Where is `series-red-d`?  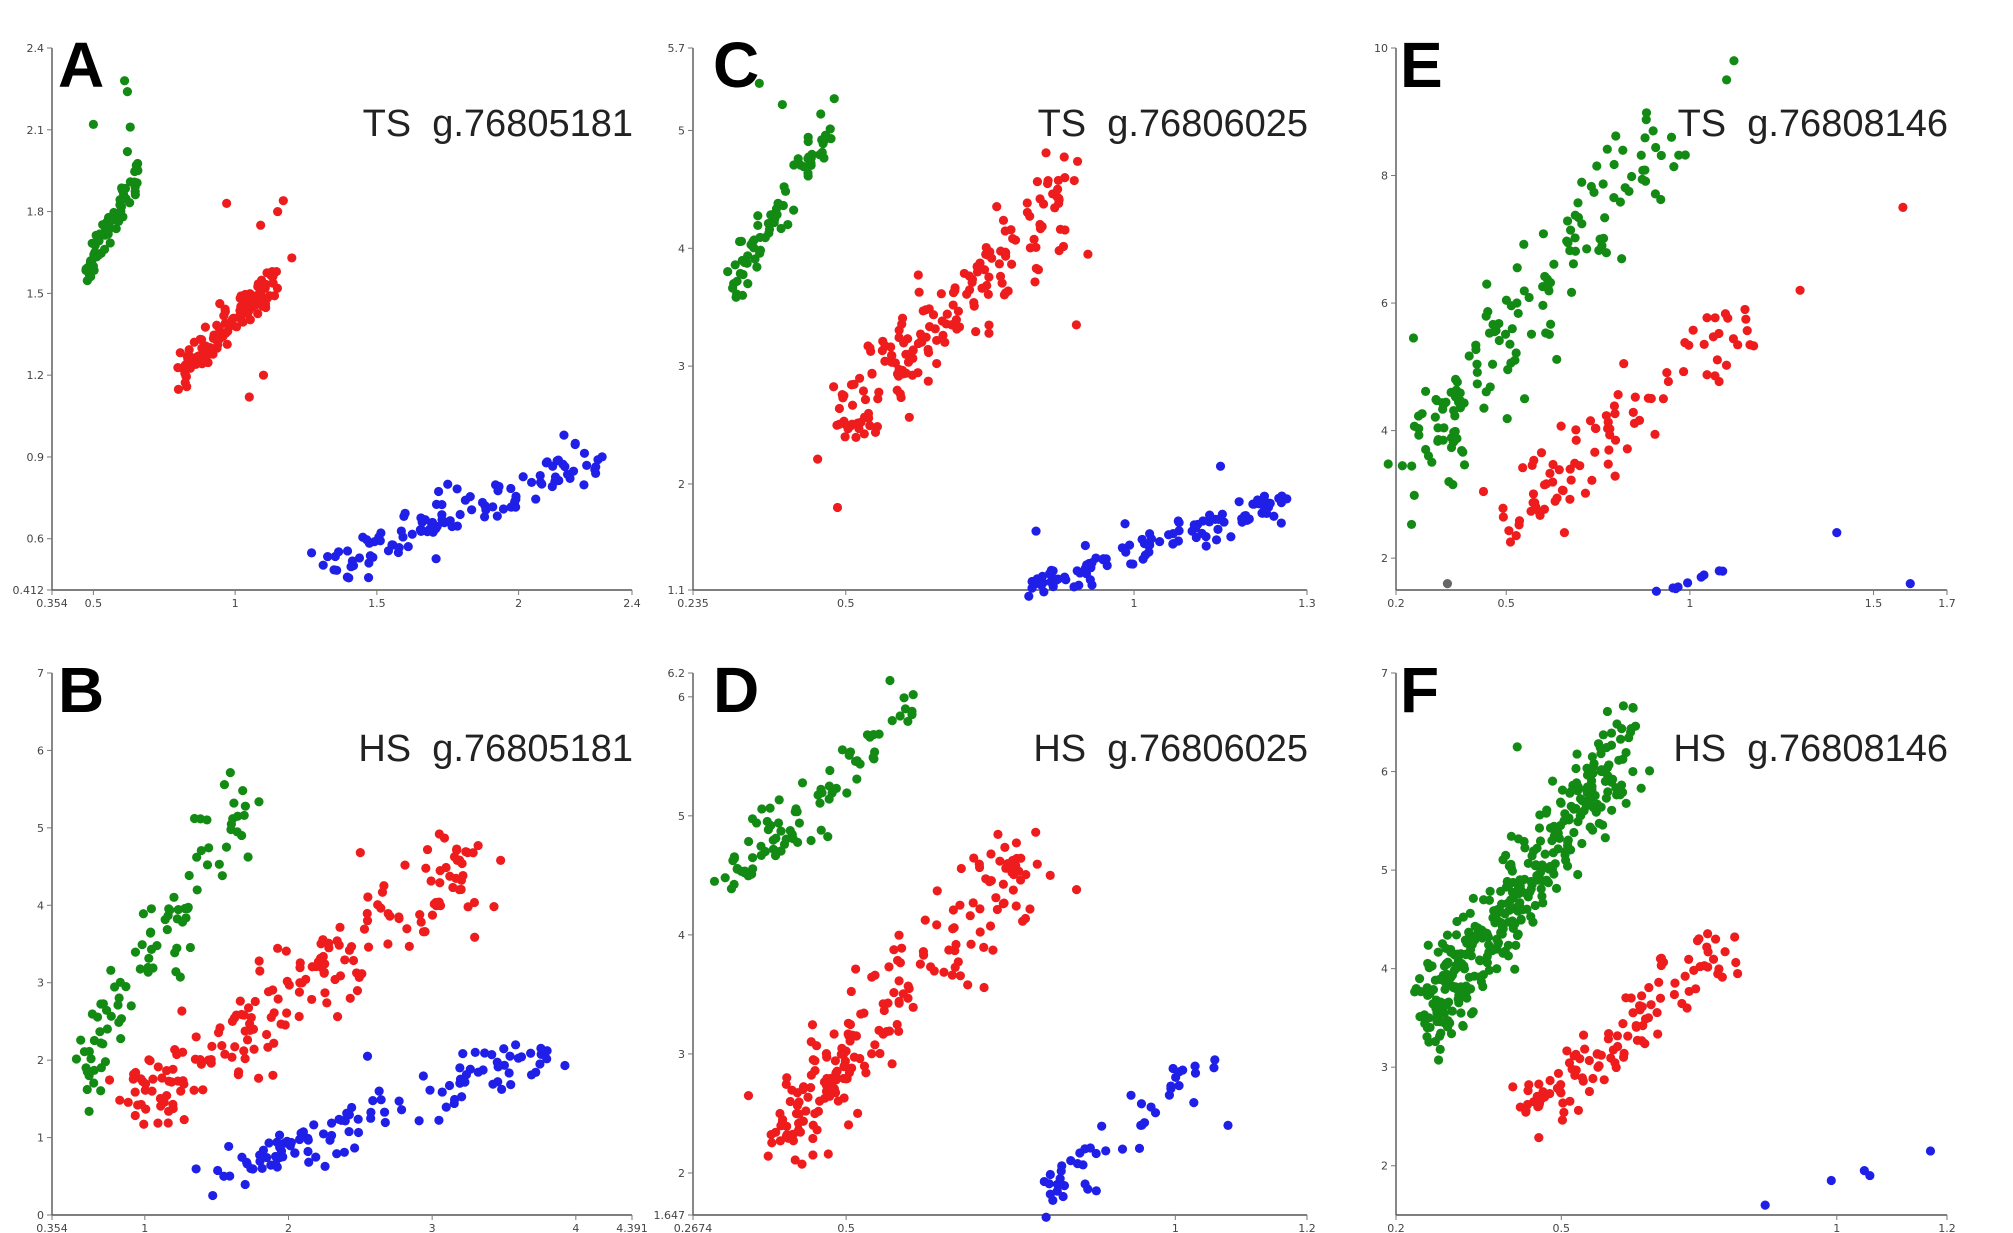 series-red-d is located at coordinates (912, 998).